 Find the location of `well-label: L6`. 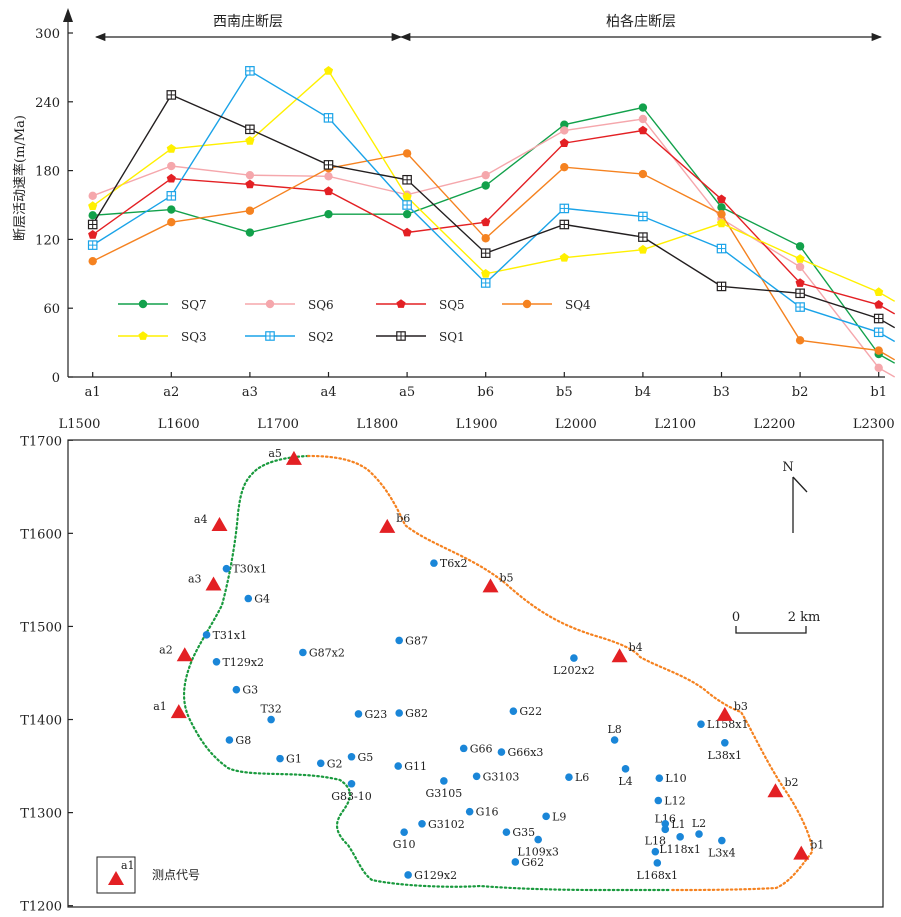

well-label: L6 is located at coordinates (582, 777).